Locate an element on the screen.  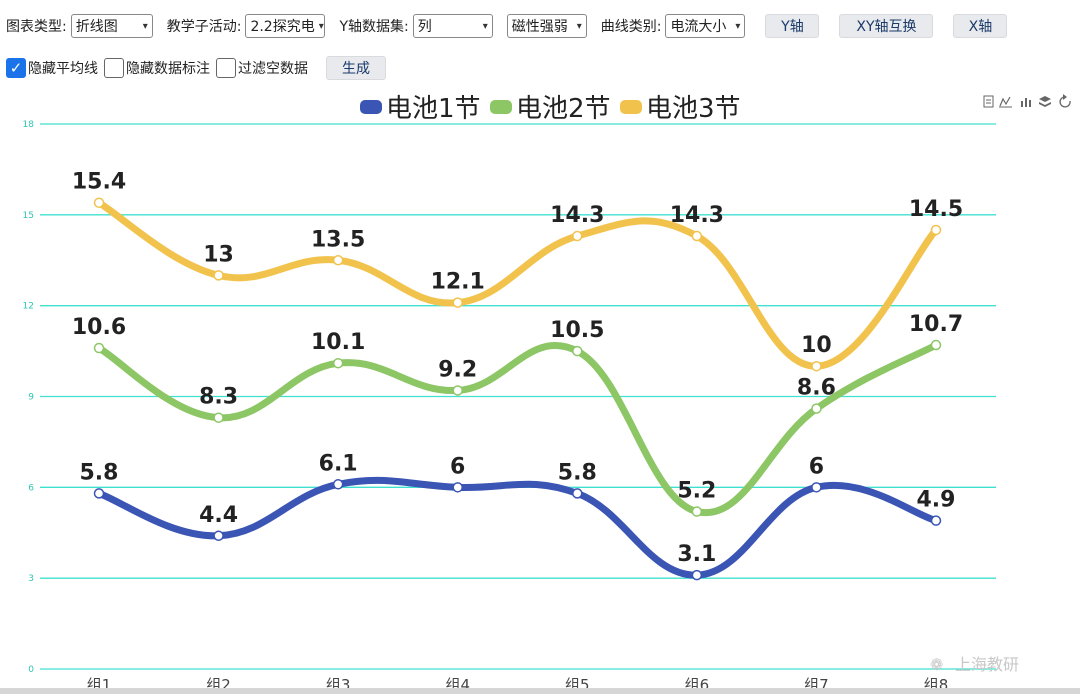
watermark-text: 上海教研 is located at coordinates (987, 664).